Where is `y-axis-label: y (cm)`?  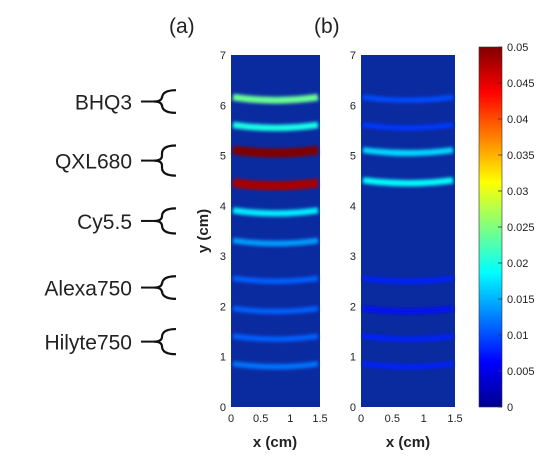
y-axis-label: y (cm) is located at coordinates (203, 231).